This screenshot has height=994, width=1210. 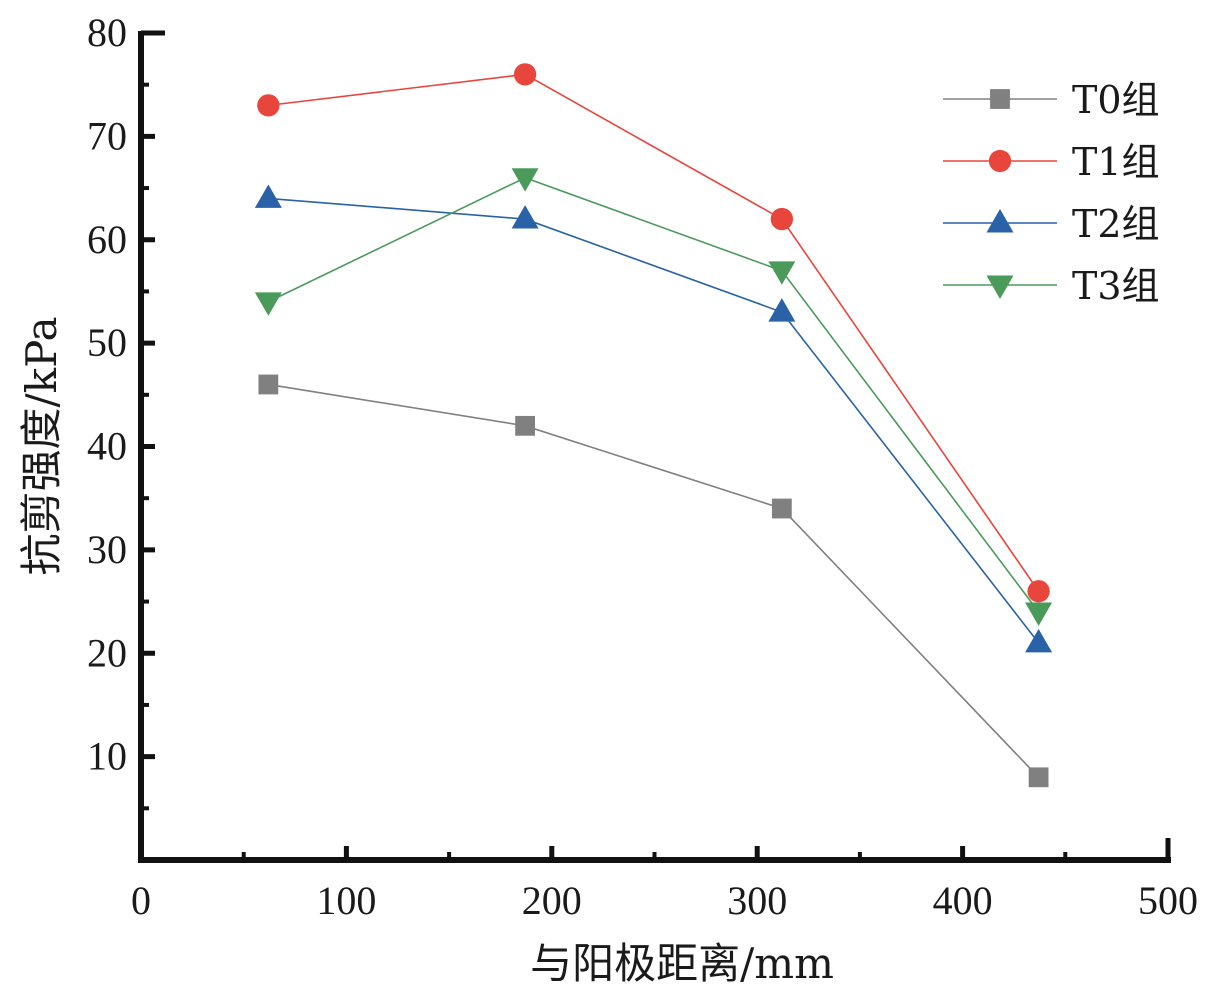 I want to click on y-tick-label: 40, so click(x=107, y=446).